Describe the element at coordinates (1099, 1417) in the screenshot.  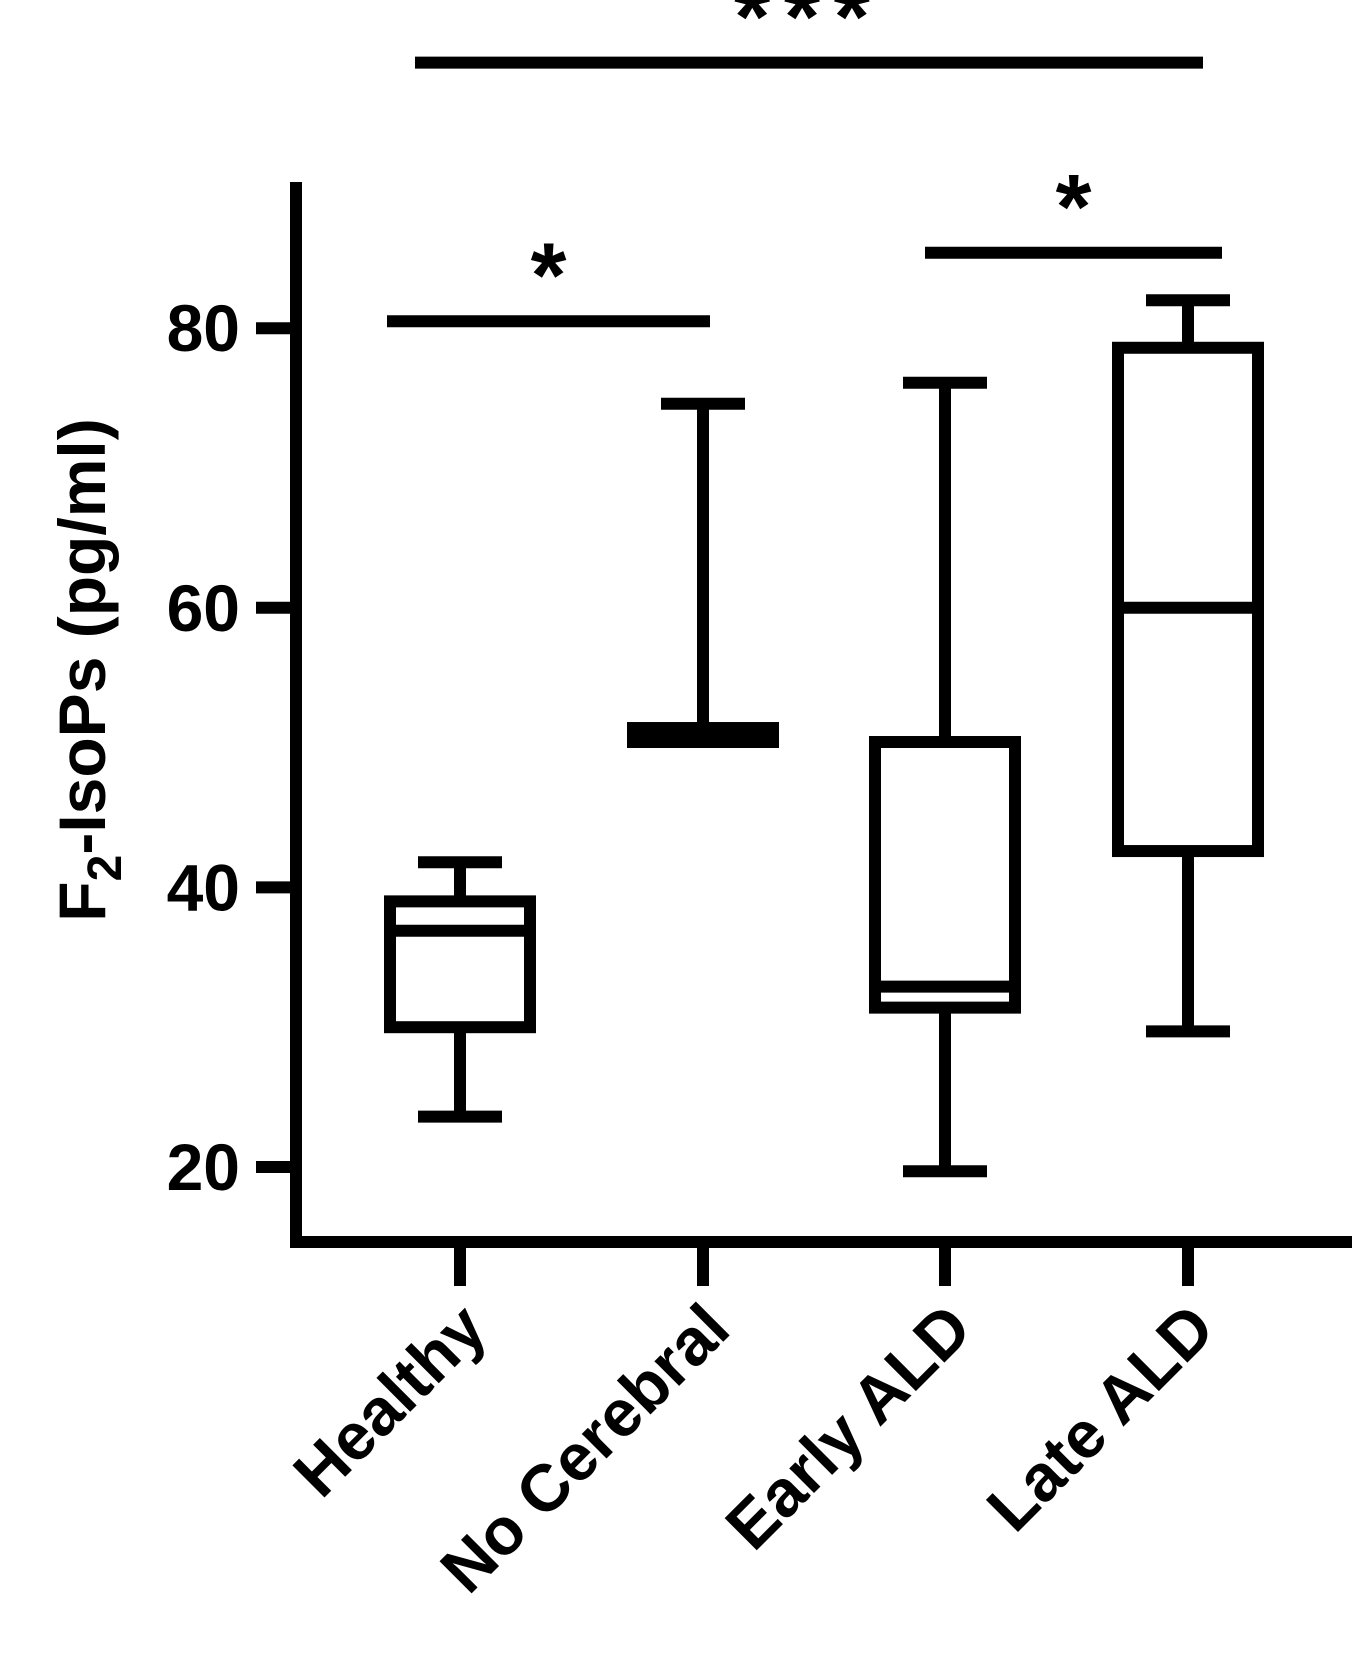
I see `x-tick-label-late-ald: Late ALD` at that location.